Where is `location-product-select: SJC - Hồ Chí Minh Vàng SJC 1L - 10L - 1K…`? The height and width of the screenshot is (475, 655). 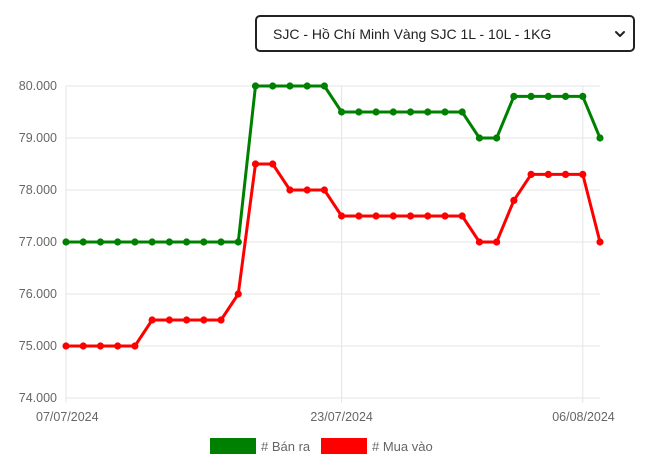
location-product-select: SJC - Hồ Chí Minh Vàng SJC 1L - 10L - 1K… is located at coordinates (445, 33).